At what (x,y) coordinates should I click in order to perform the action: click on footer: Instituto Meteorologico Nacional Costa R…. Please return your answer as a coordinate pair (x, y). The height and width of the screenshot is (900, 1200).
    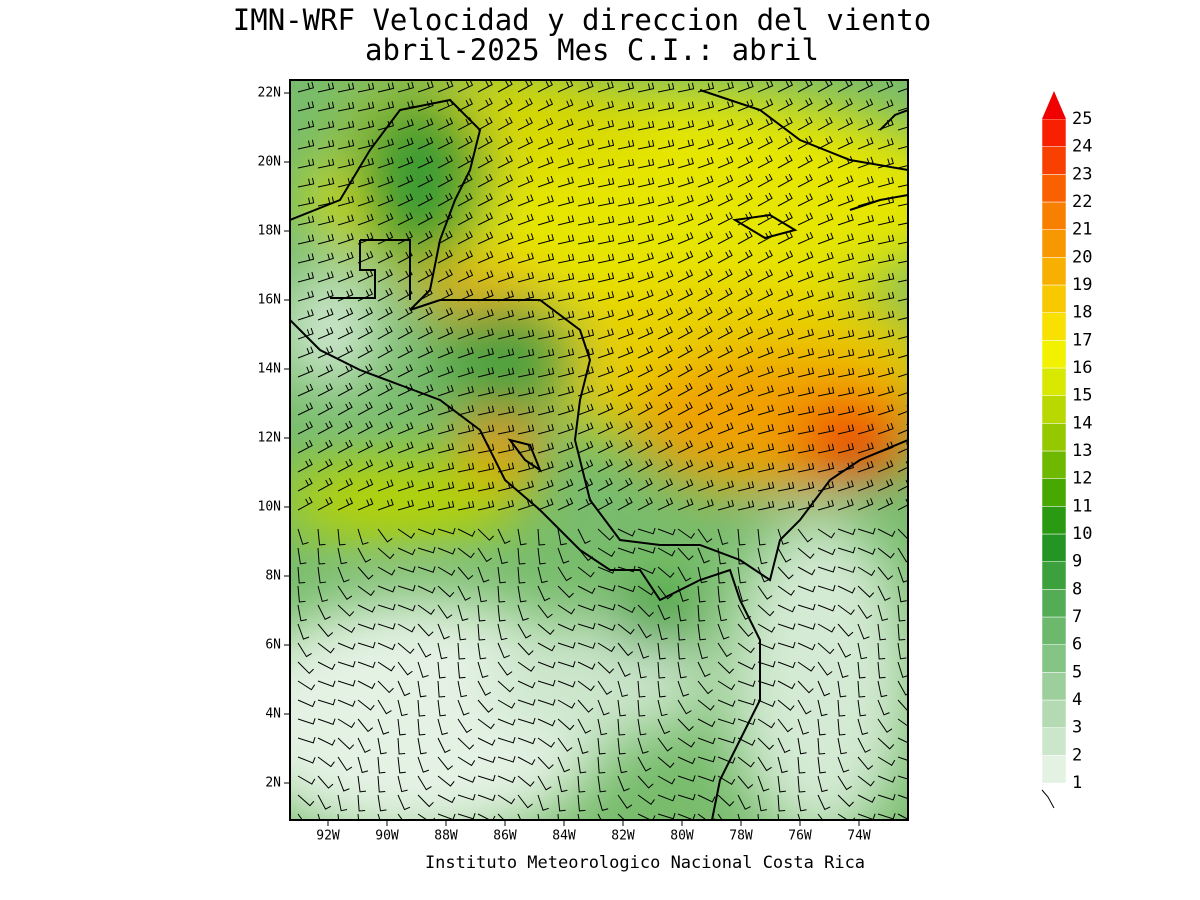
    Looking at the image, I should click on (645, 863).